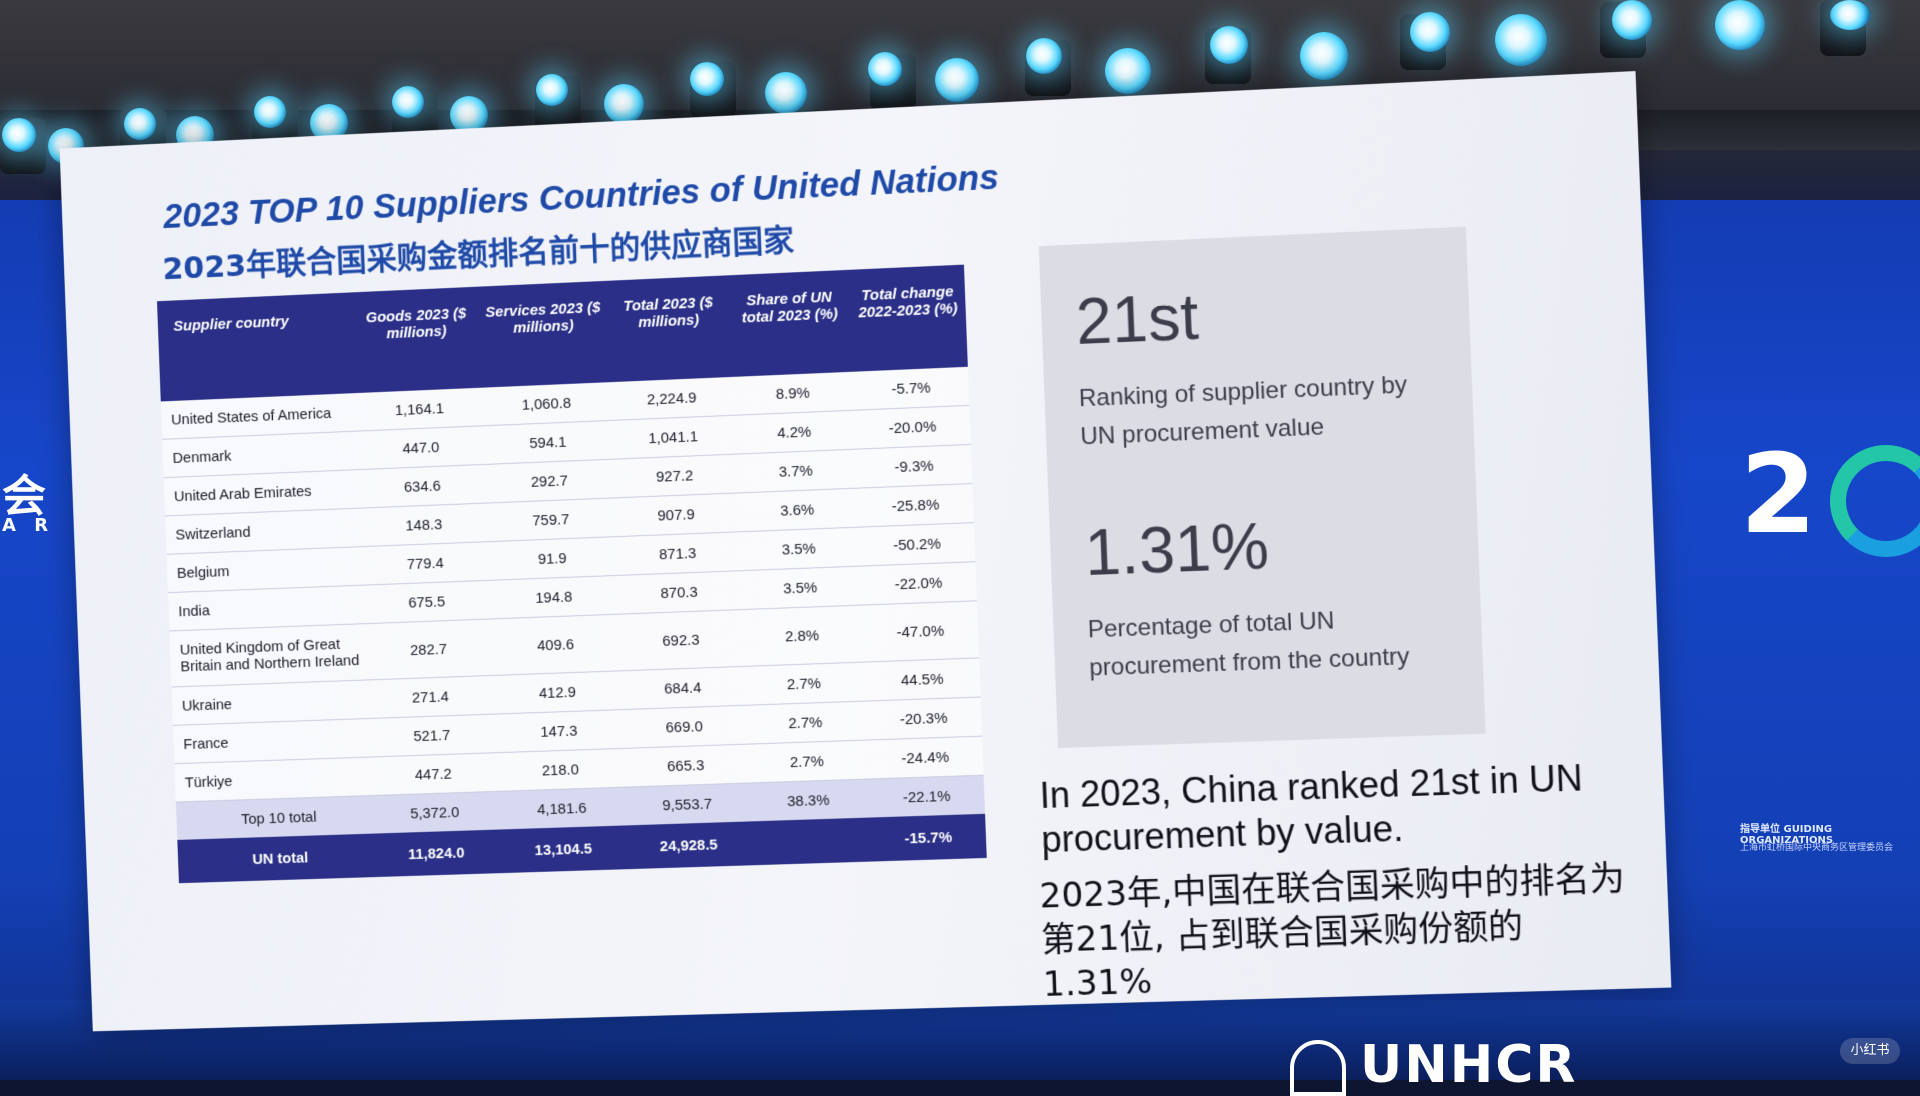 Image resolution: width=1920 pixels, height=1096 pixels. I want to click on cell-share: 4.2%, so click(794, 432).